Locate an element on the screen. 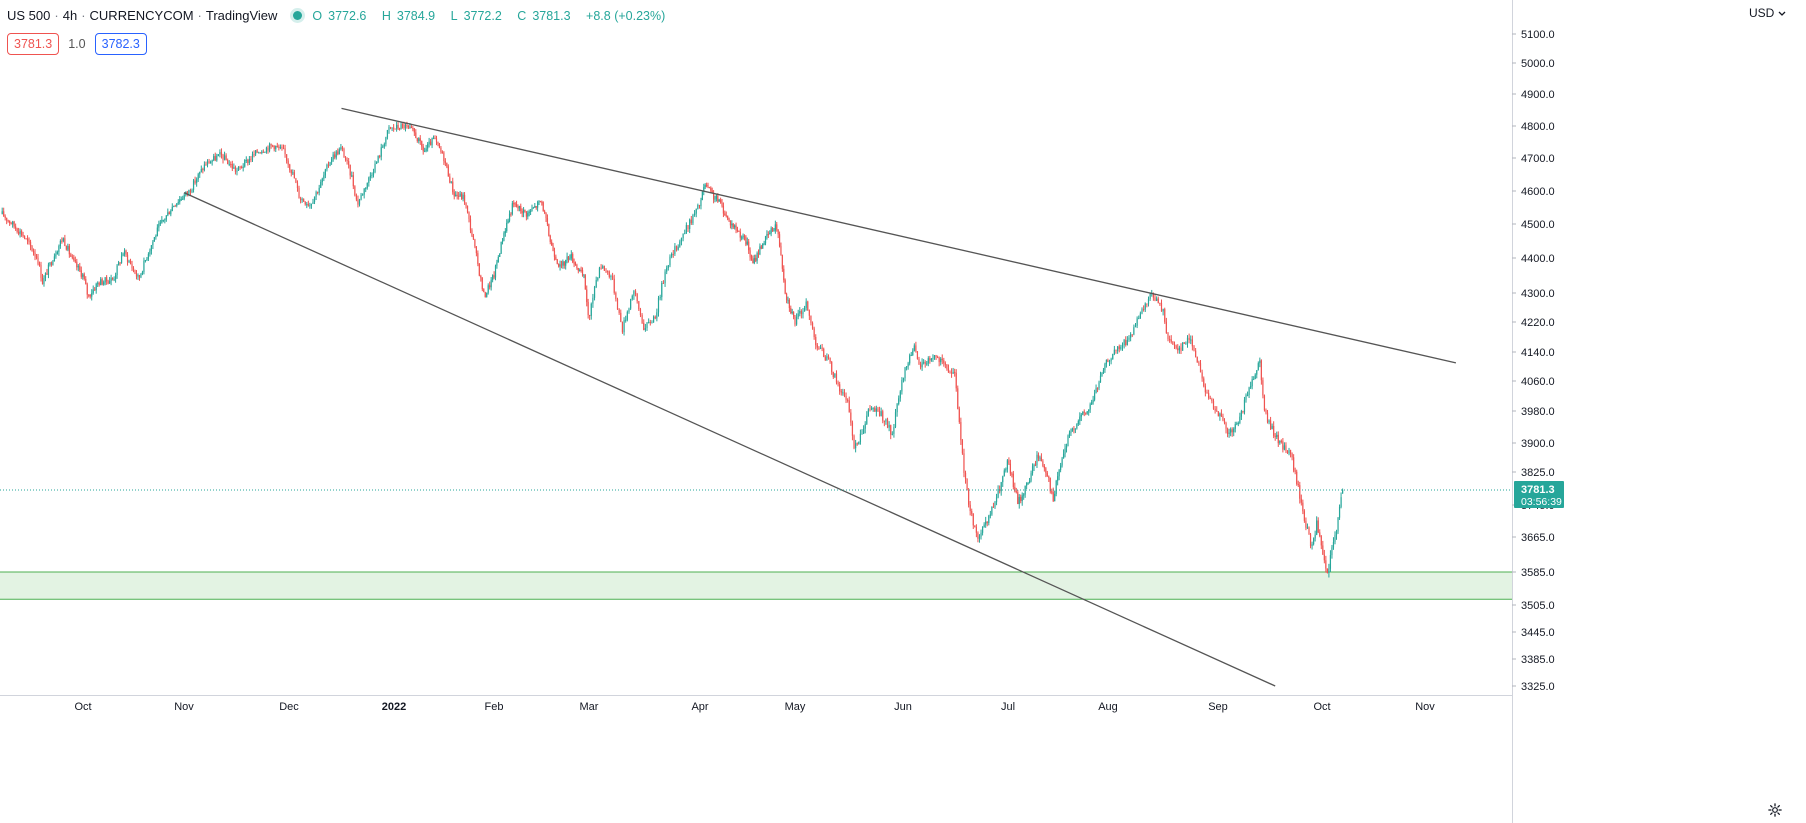 Image resolution: width=1806 pixels, height=823 pixels. y-tick-label: 3980.0 is located at coordinates (1538, 412).